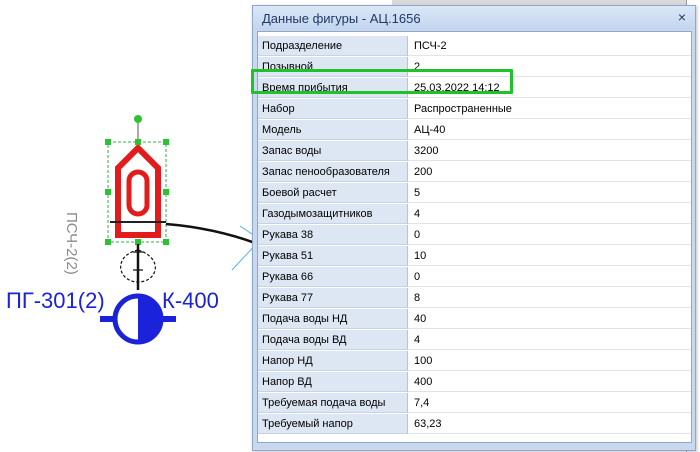 This screenshot has height=452, width=700. Describe the element at coordinates (549, 130) in the screenshot. I see `property-value: АЦ-40` at that location.